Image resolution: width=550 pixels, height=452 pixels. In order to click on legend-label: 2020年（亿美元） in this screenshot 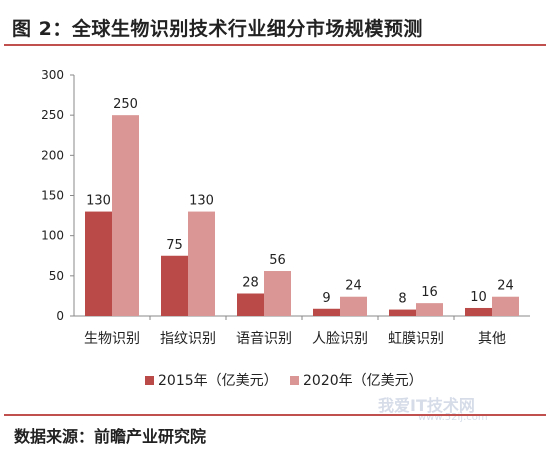, I will do `click(363, 381)`.